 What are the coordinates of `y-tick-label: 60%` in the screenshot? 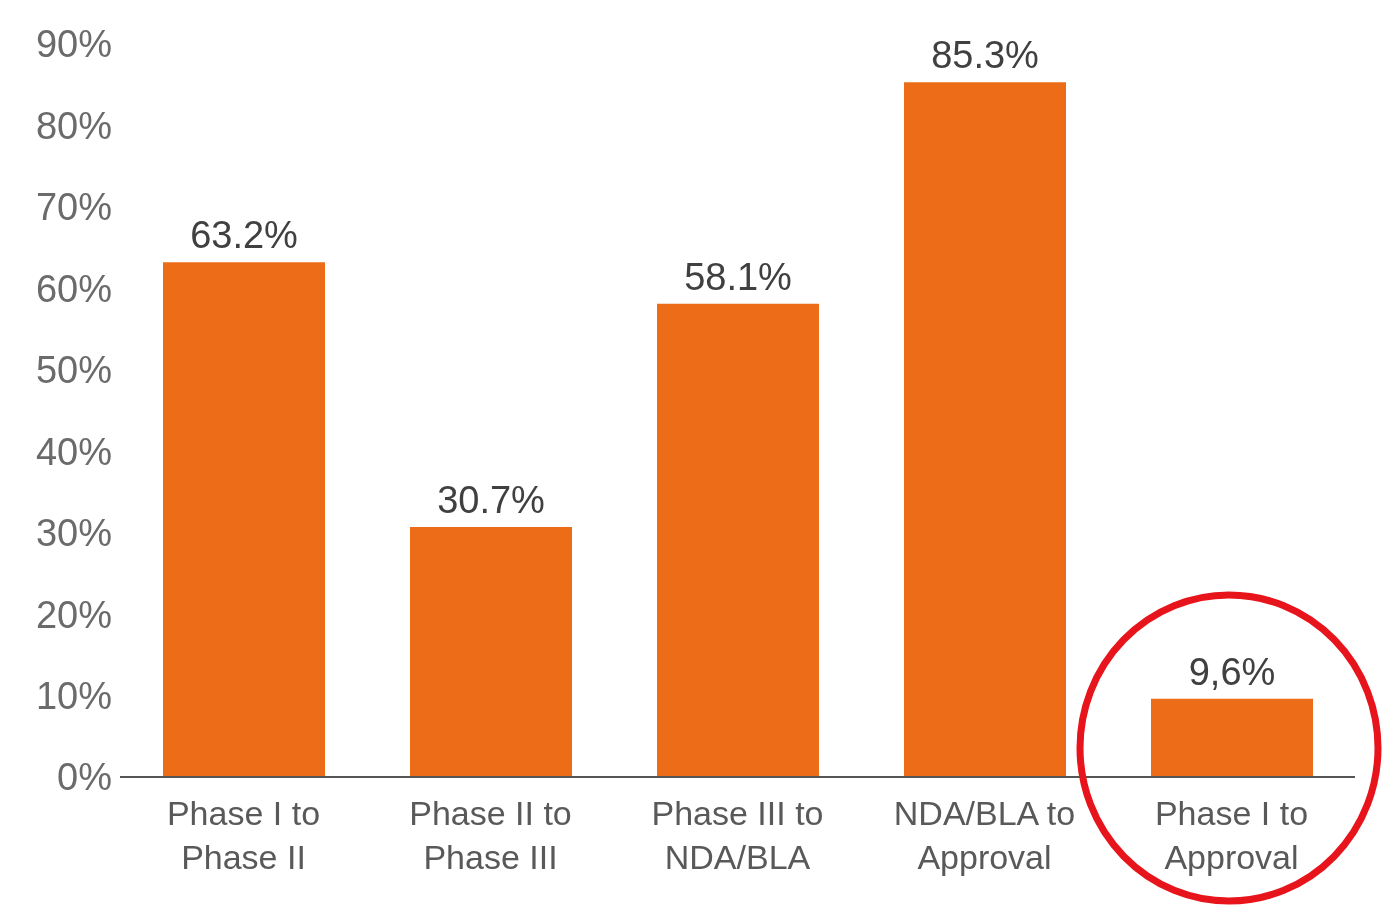 It's located at (73, 288).